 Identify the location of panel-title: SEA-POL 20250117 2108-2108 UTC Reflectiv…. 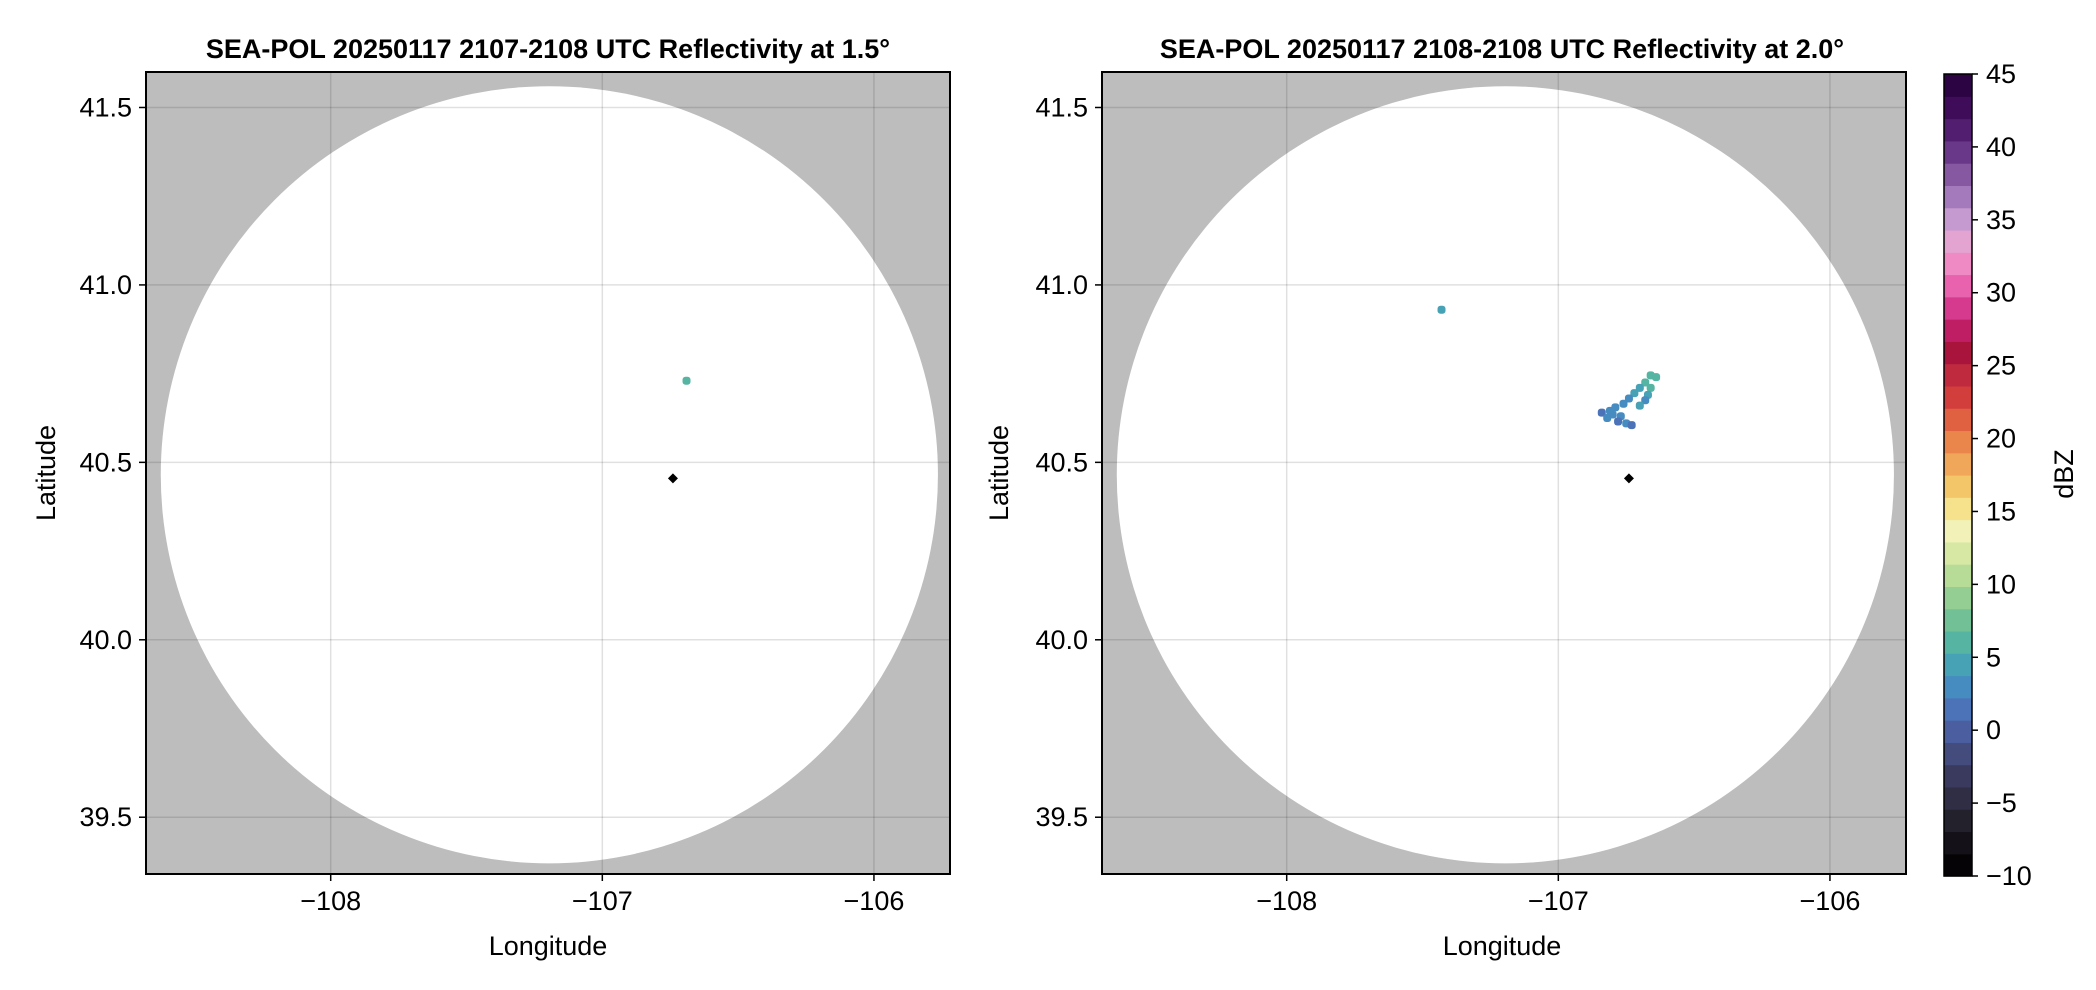
(1502, 49).